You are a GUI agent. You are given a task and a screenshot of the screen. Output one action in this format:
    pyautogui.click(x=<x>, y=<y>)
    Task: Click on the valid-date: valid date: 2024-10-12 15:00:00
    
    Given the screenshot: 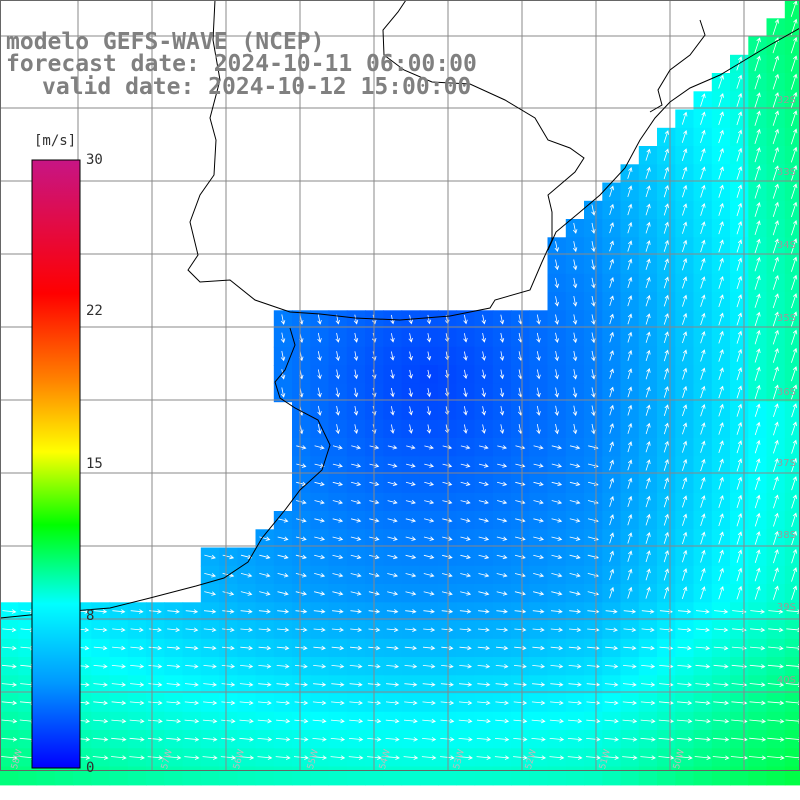 What is the action you would take?
    pyautogui.click(x=257, y=87)
    